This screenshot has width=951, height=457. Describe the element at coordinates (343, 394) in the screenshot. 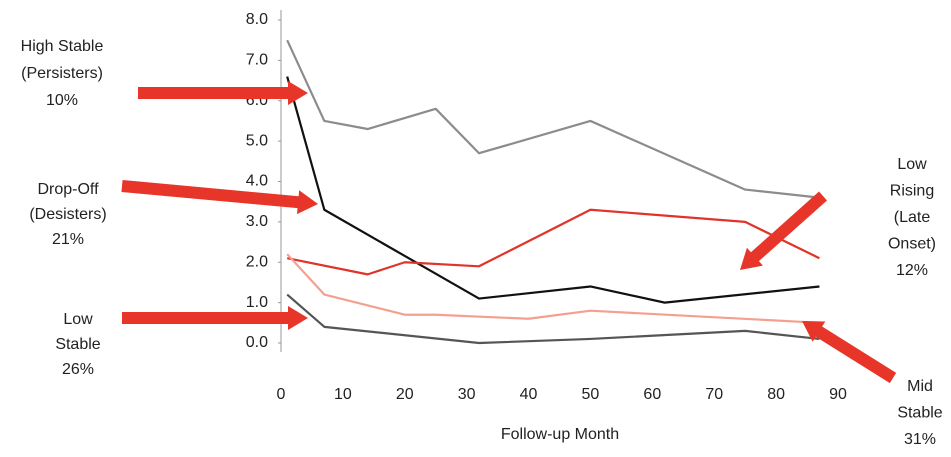

I see `x-tick-label: 10` at that location.